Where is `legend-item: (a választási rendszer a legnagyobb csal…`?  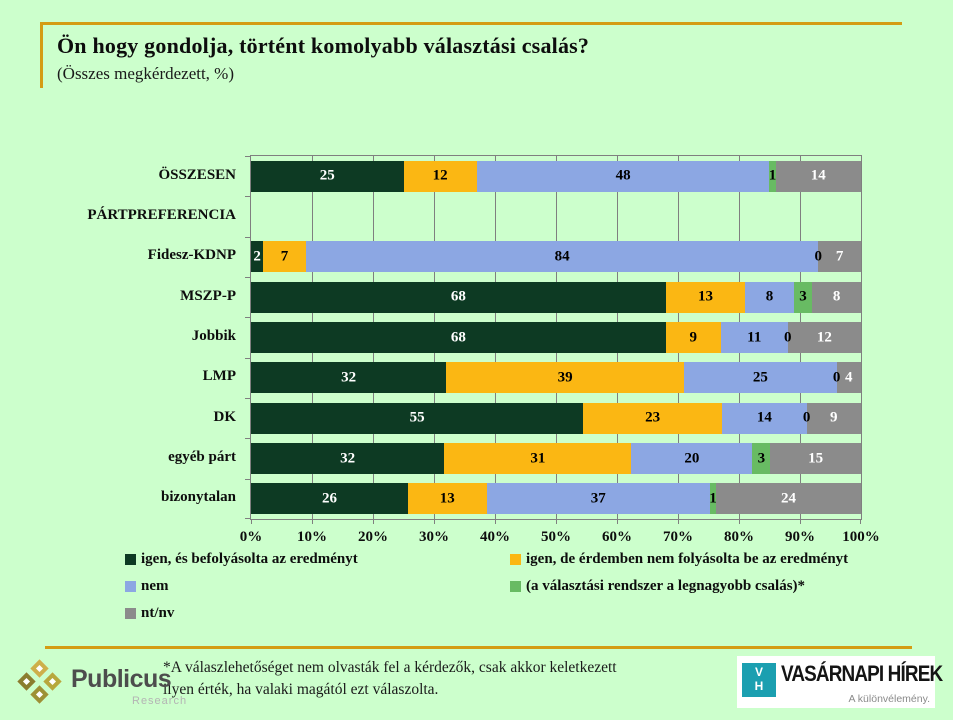
legend-item: (a választási rendszer a legnagyobb csal… is located at coordinates (657, 586).